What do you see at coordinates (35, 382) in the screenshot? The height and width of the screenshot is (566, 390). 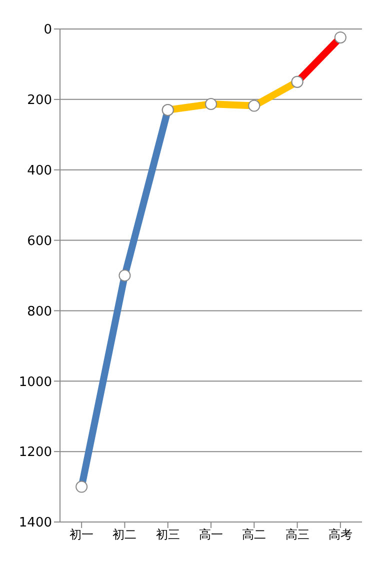 I see `y-tick-label: 1000` at bounding box center [35, 382].